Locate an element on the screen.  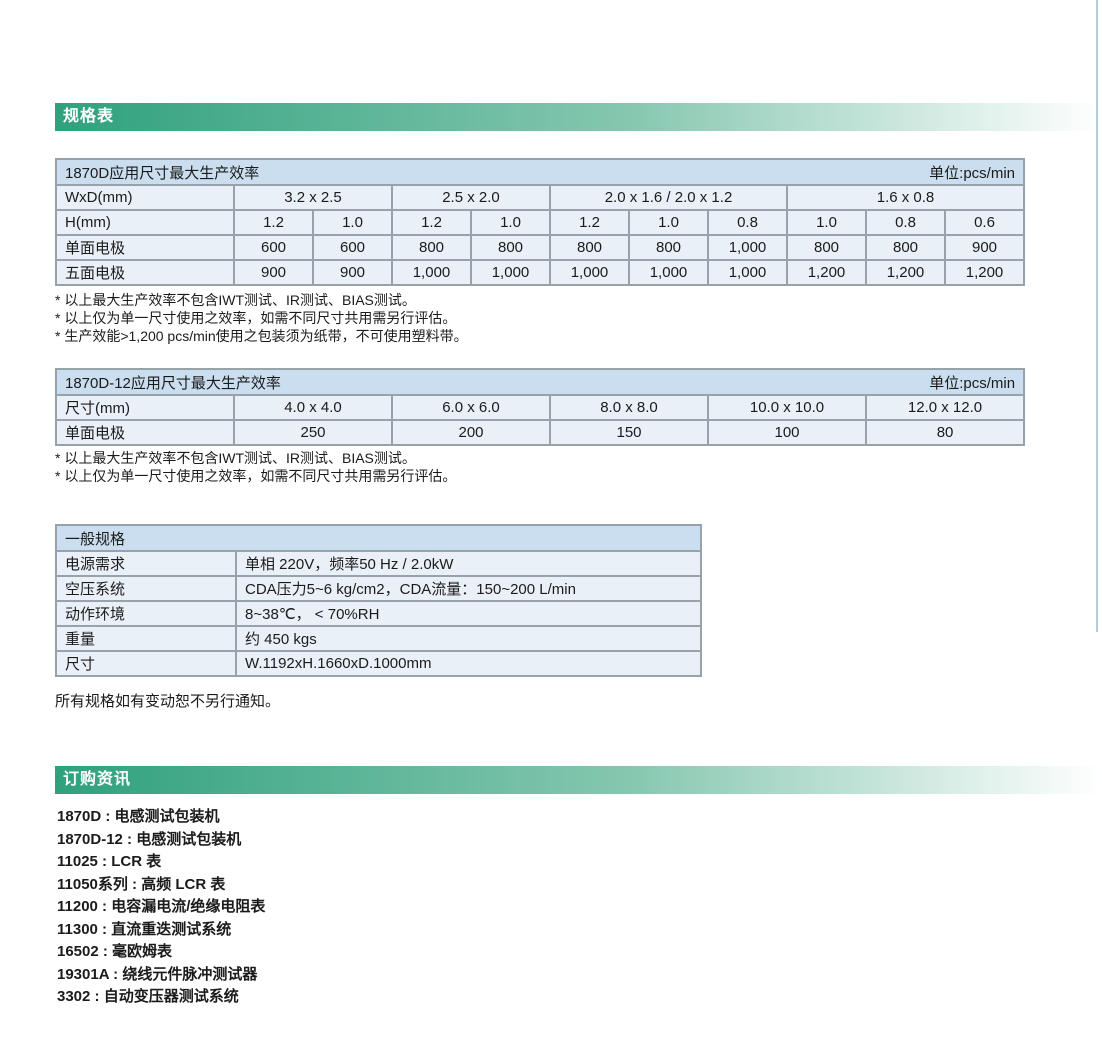
table-cell: 0.6 is located at coordinates (984, 222).